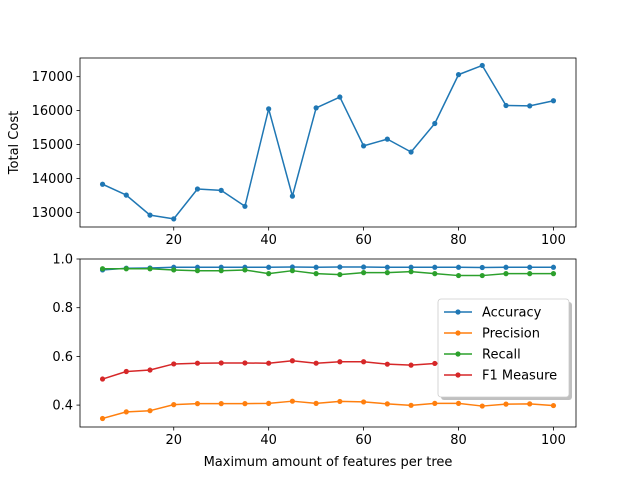  I want to click on f1-measure-legend-label: F1 Measure, so click(519, 376).